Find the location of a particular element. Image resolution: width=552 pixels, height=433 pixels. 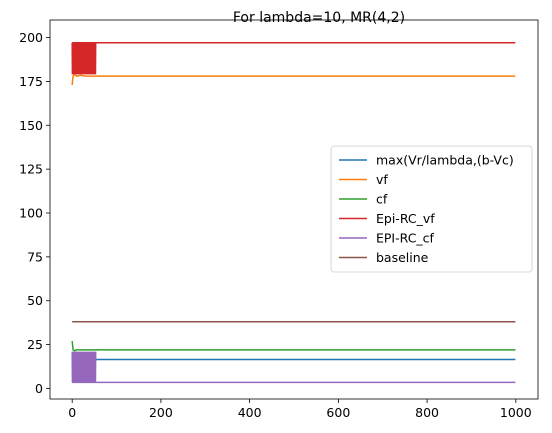

y-tick-label: 150 is located at coordinates (31, 125).